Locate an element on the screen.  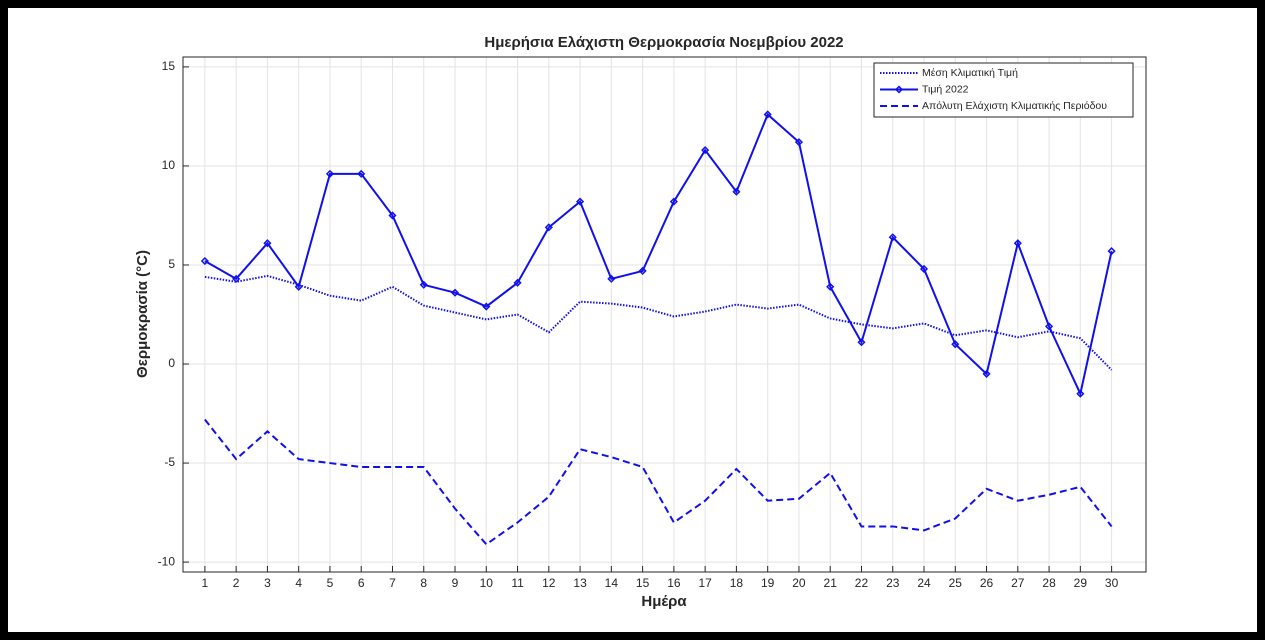
x-tick-label: 9 is located at coordinates (455, 583).